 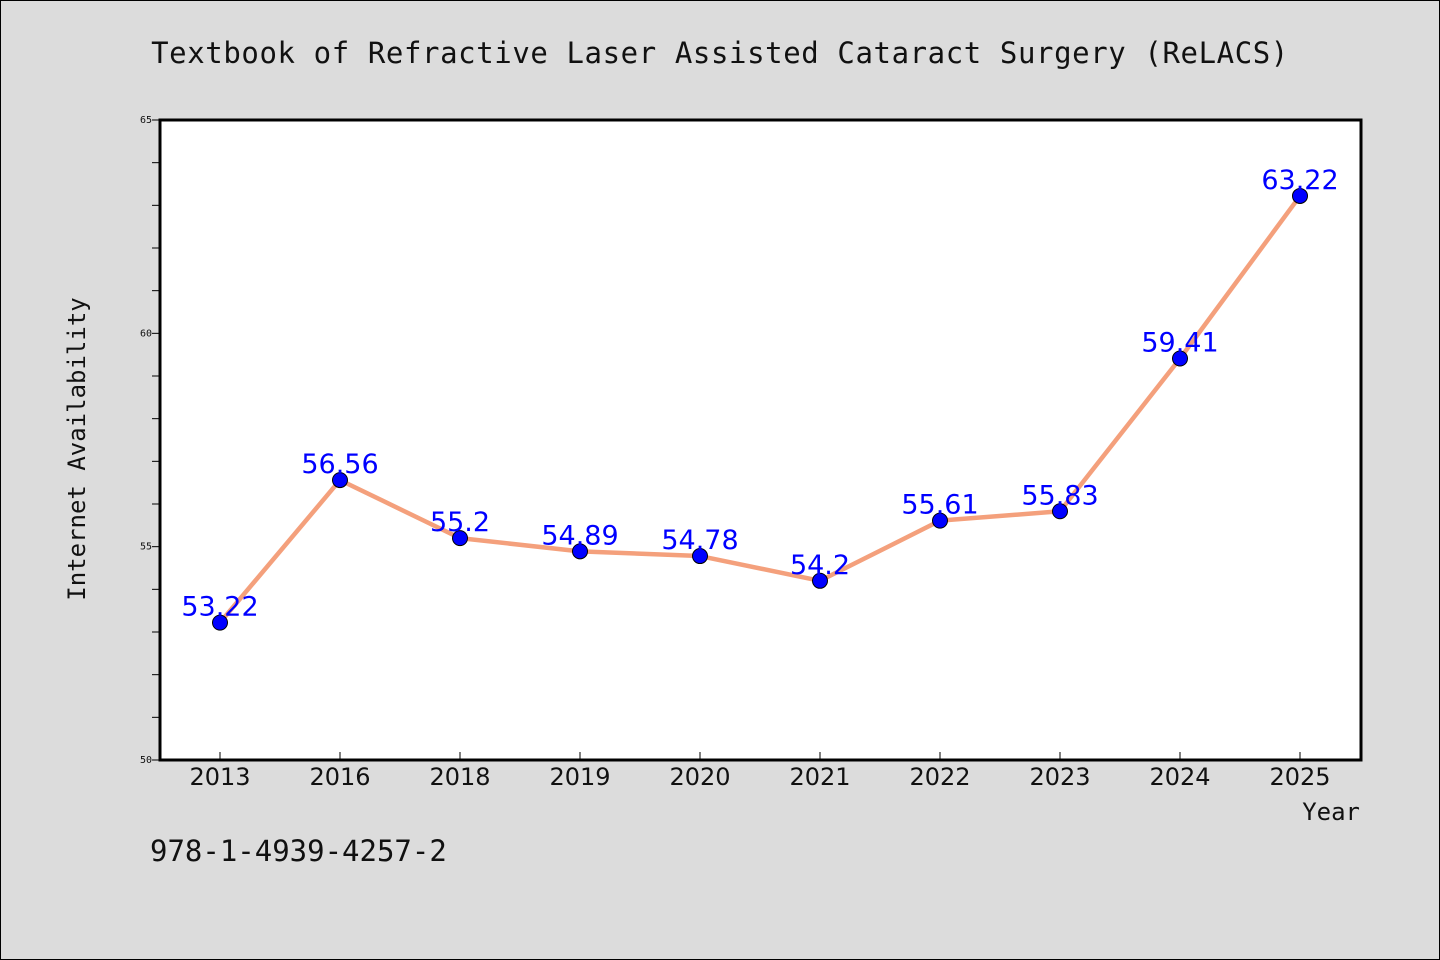 I want to click on x-axis: 2013 2016 2018 2019 2020 2021 2022 2023 2024 2025, so click(x=760, y=771).